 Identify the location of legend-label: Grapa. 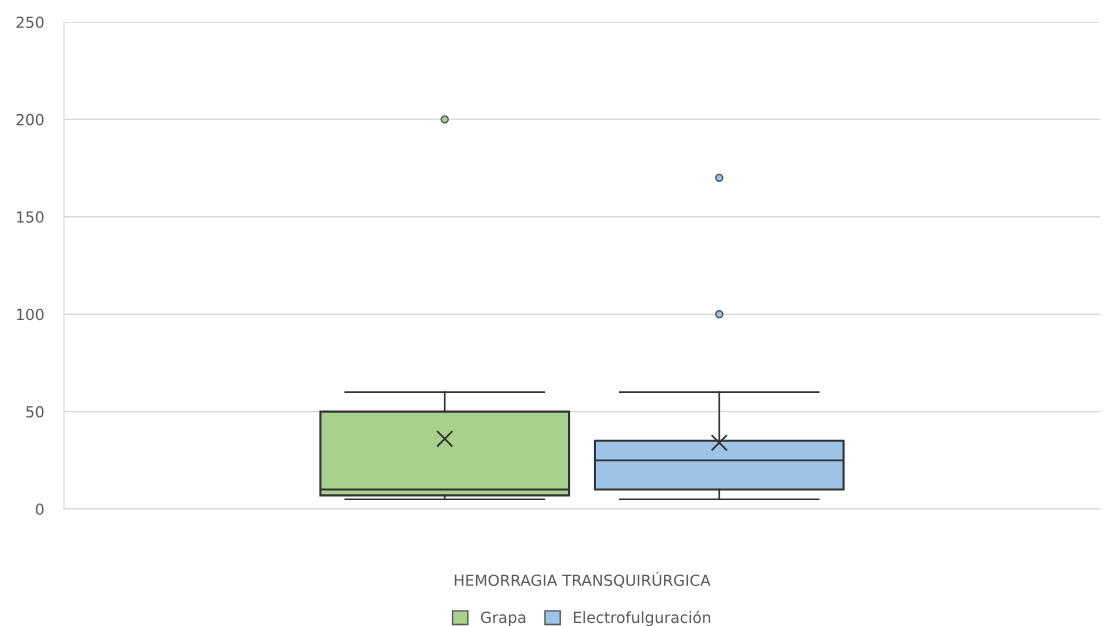
(503, 618).